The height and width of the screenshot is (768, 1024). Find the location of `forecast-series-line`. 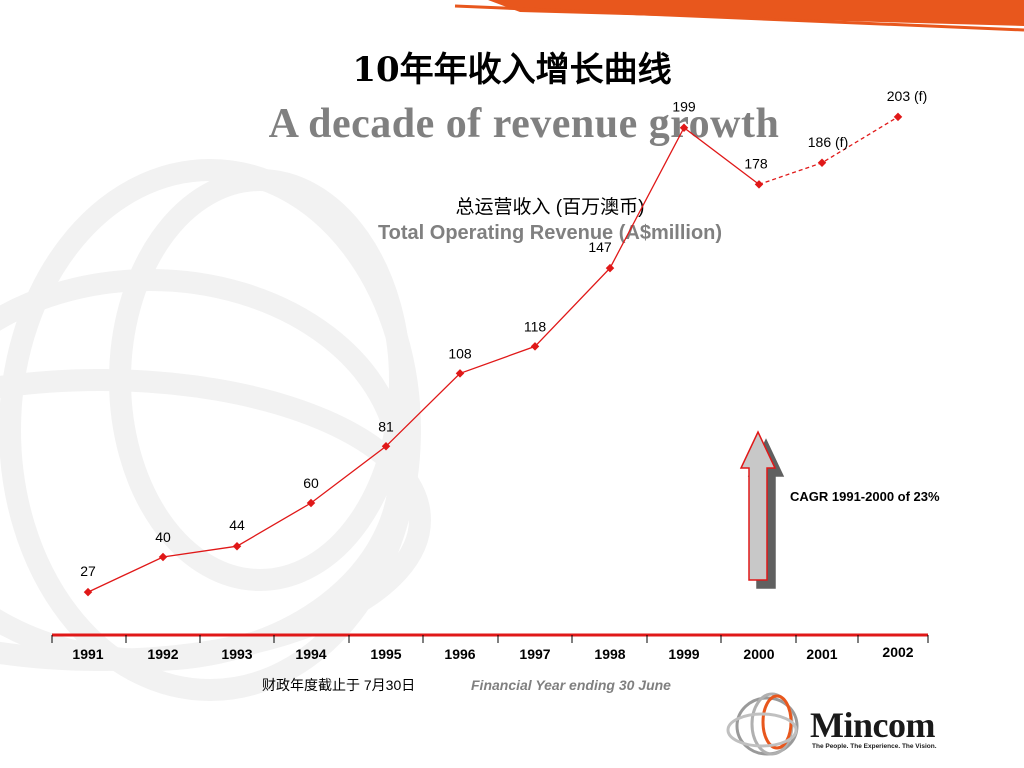

forecast-series-line is located at coordinates (828, 151).